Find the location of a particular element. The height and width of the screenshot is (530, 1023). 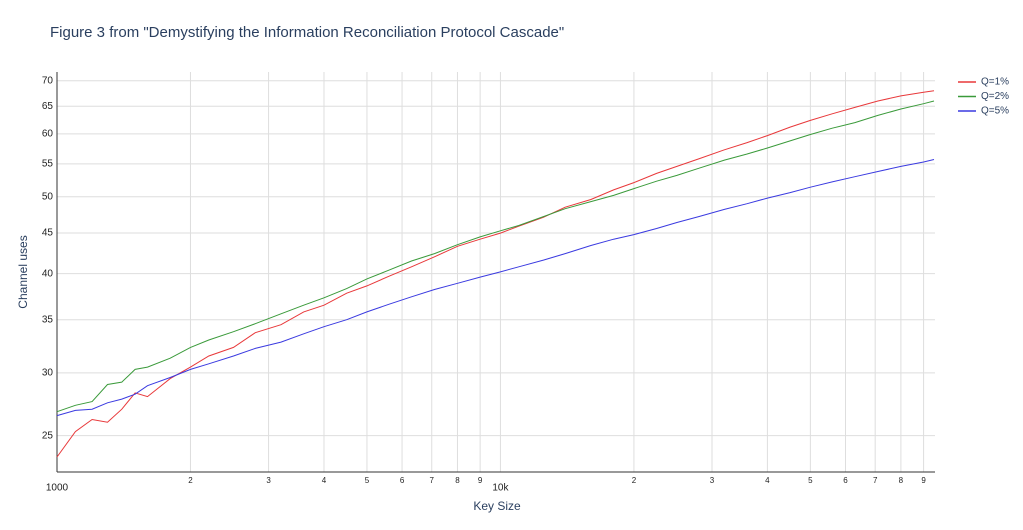

y-tick-label: 25 is located at coordinates (48, 435).